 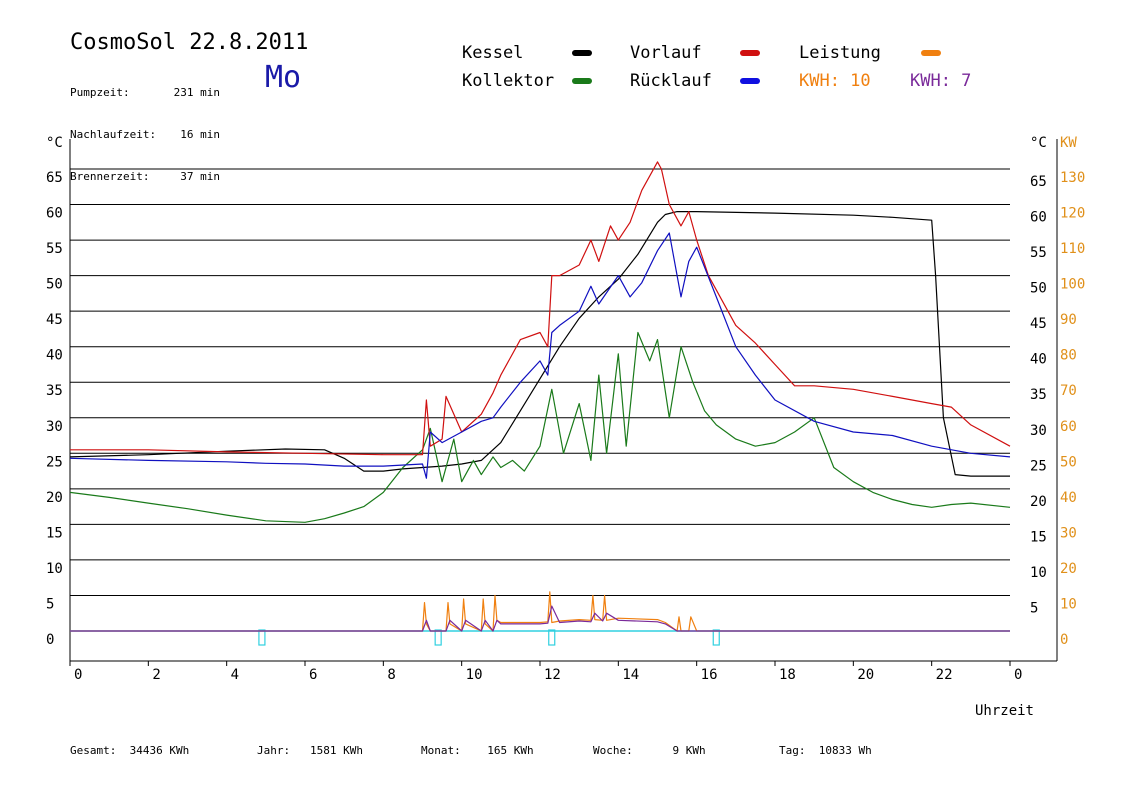 What do you see at coordinates (54, 320) in the screenshot?
I see `y-tick-left-45: 45` at bounding box center [54, 320].